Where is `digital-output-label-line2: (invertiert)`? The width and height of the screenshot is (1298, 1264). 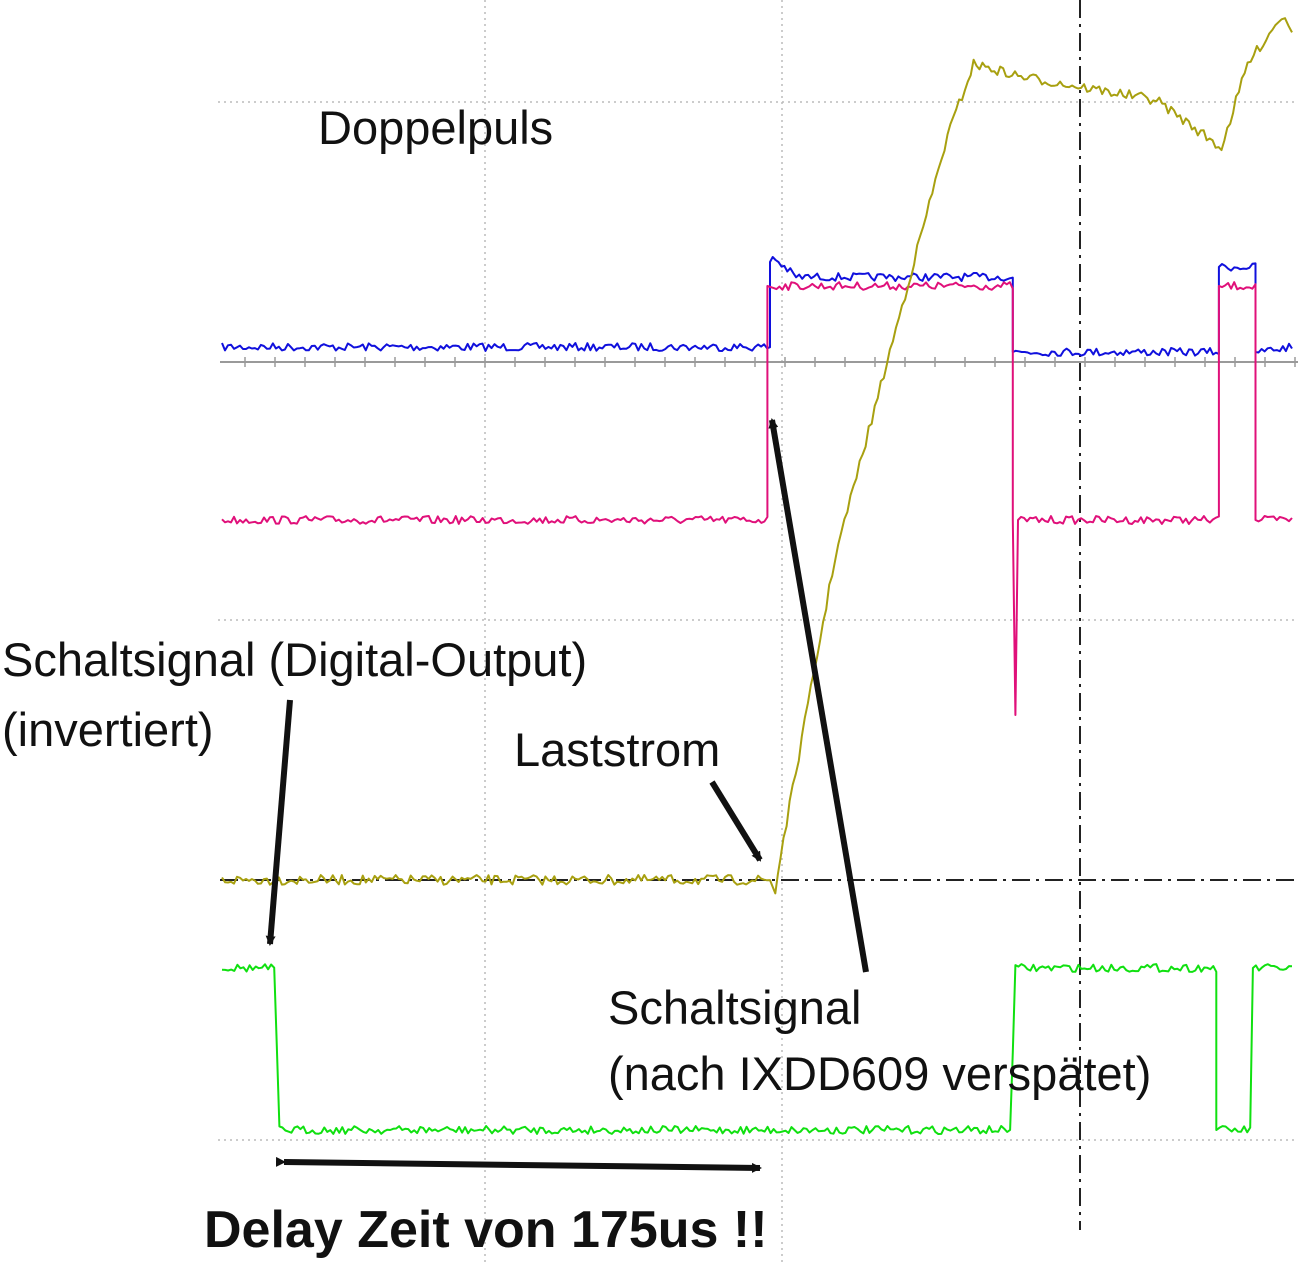 digital-output-label-line2: (invertiert) is located at coordinates (108, 729).